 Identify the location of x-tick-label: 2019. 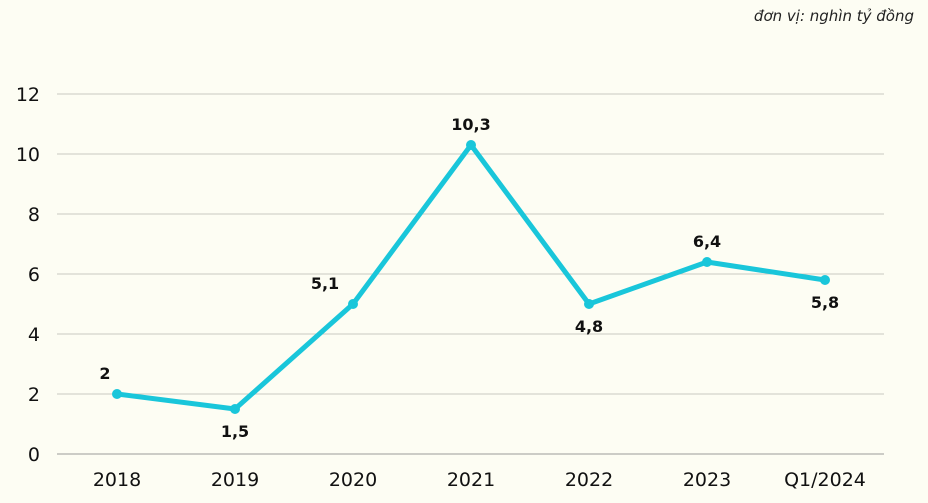
(235, 480).